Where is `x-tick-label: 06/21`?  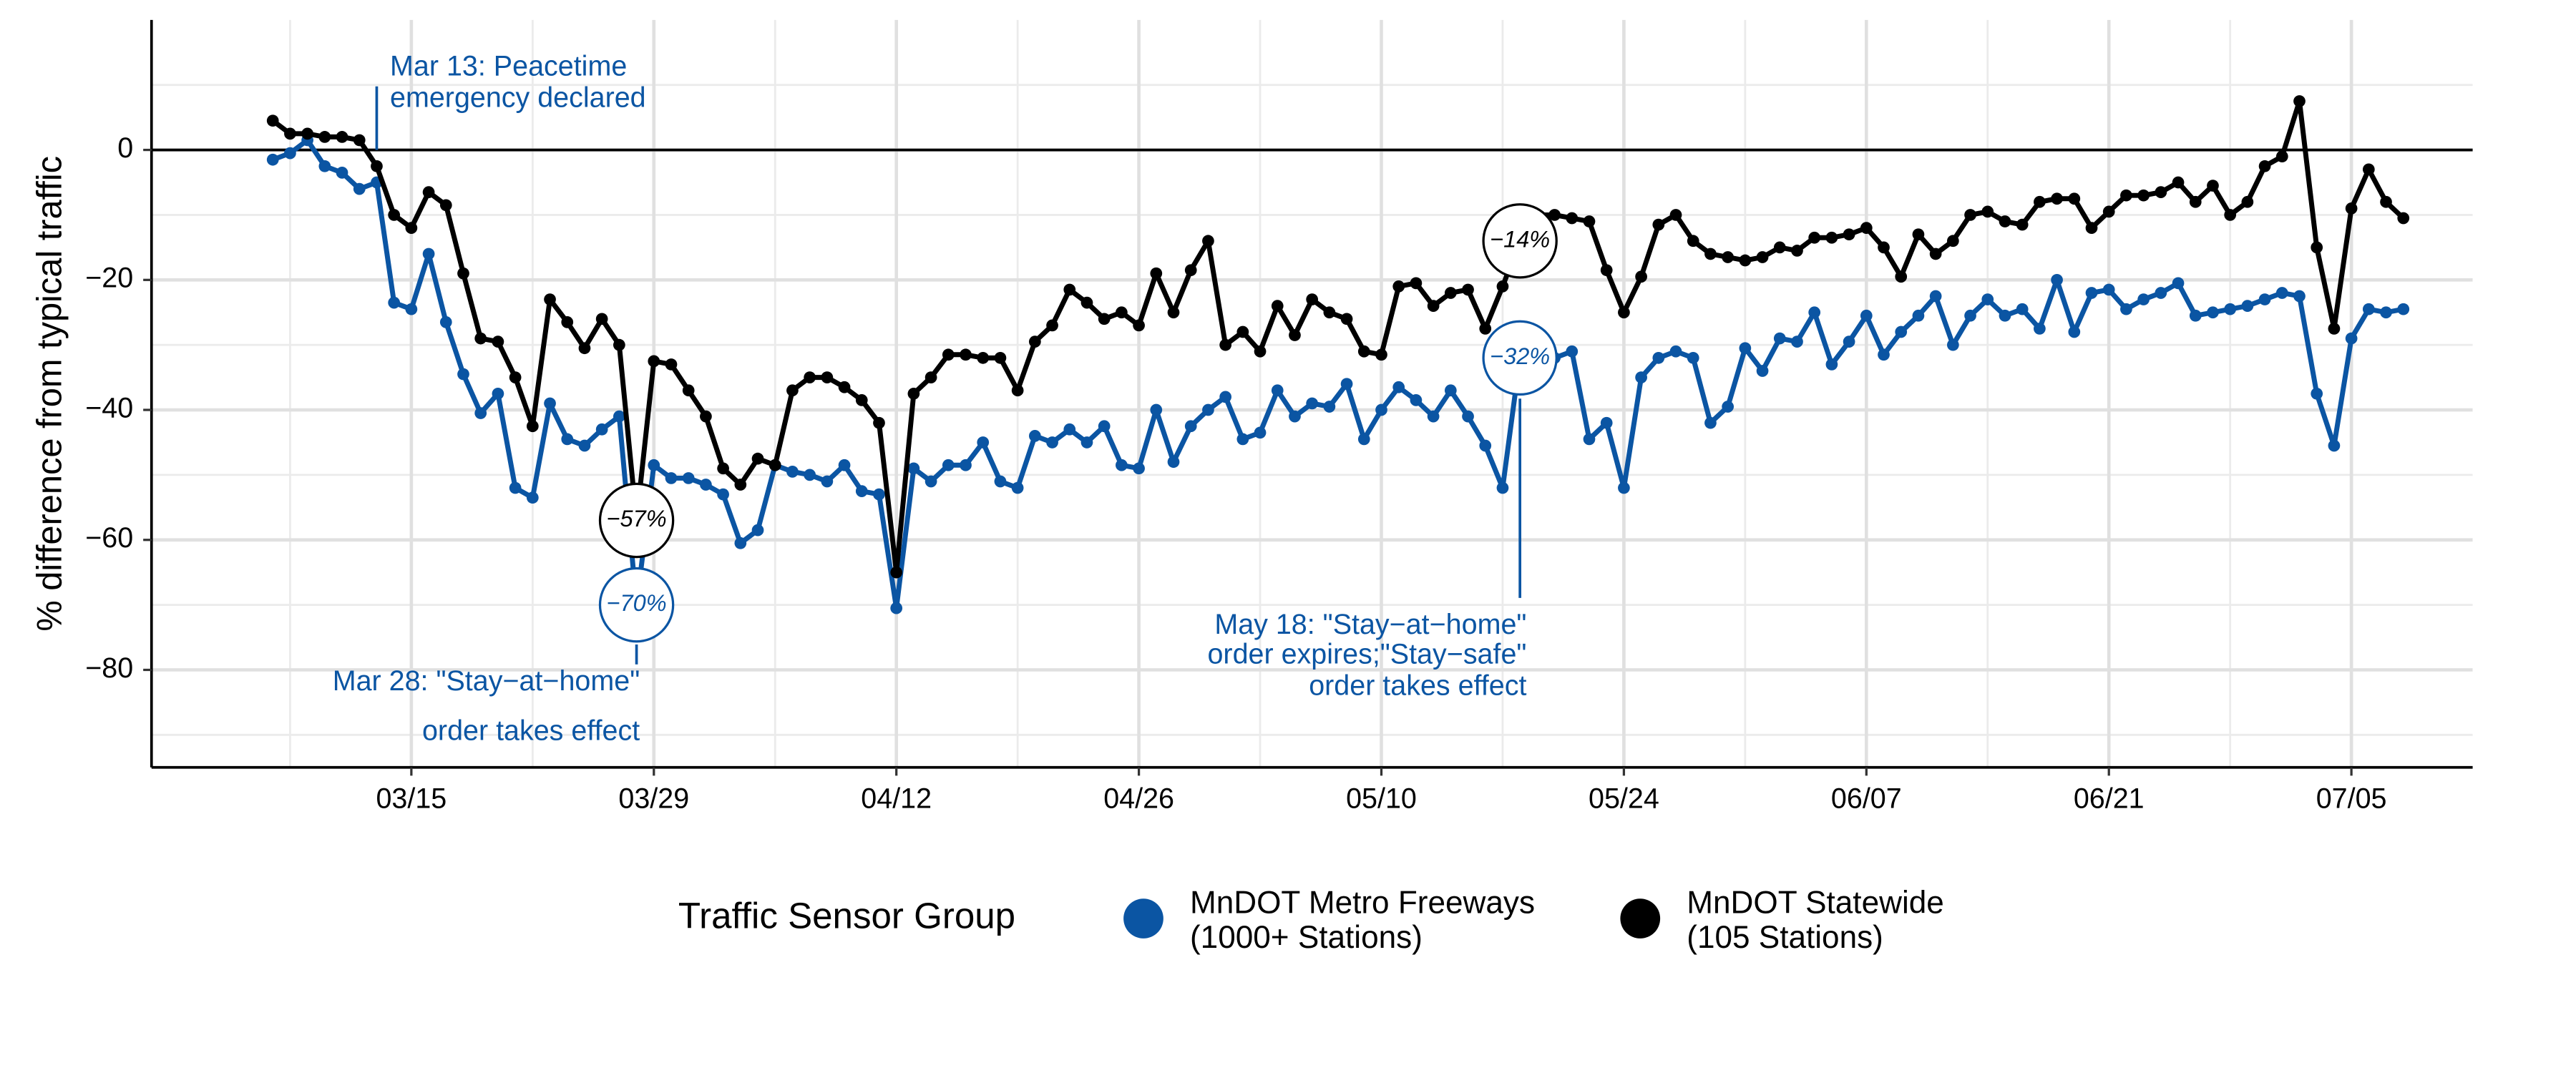
x-tick-label: 06/21 is located at coordinates (2109, 799).